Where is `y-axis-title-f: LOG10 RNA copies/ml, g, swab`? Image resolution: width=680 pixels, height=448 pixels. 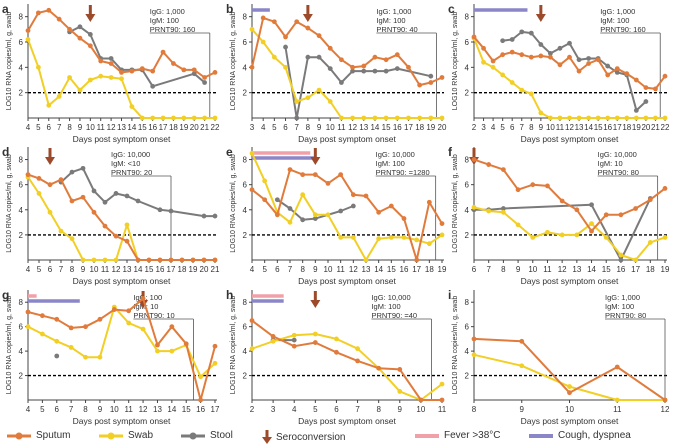
y-axis-title-f: LOG10 RNA copies/ml, g, swab is located at coordinates (455, 203).